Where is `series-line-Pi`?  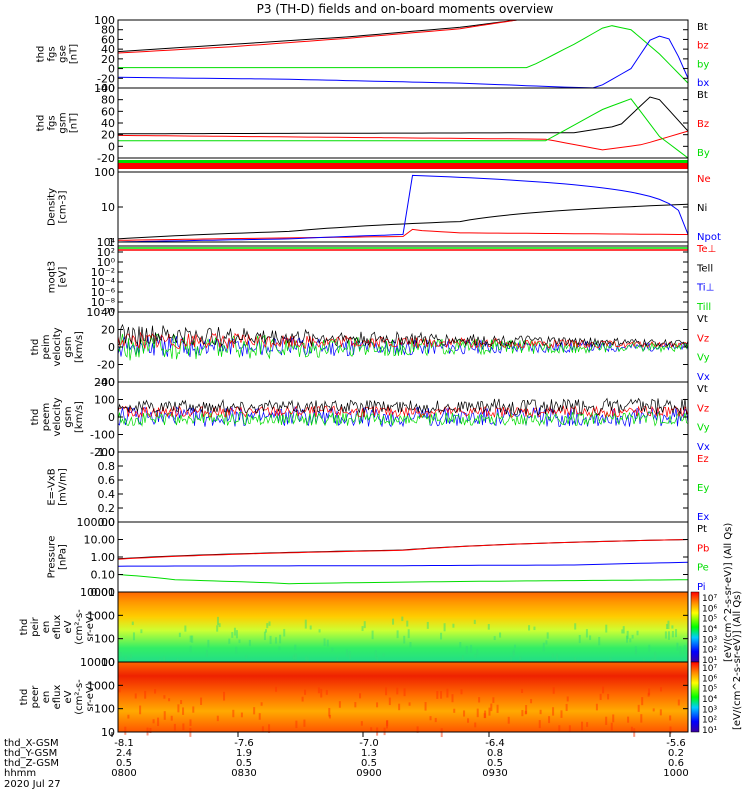
series-line-Pi is located at coordinates (403, 579).